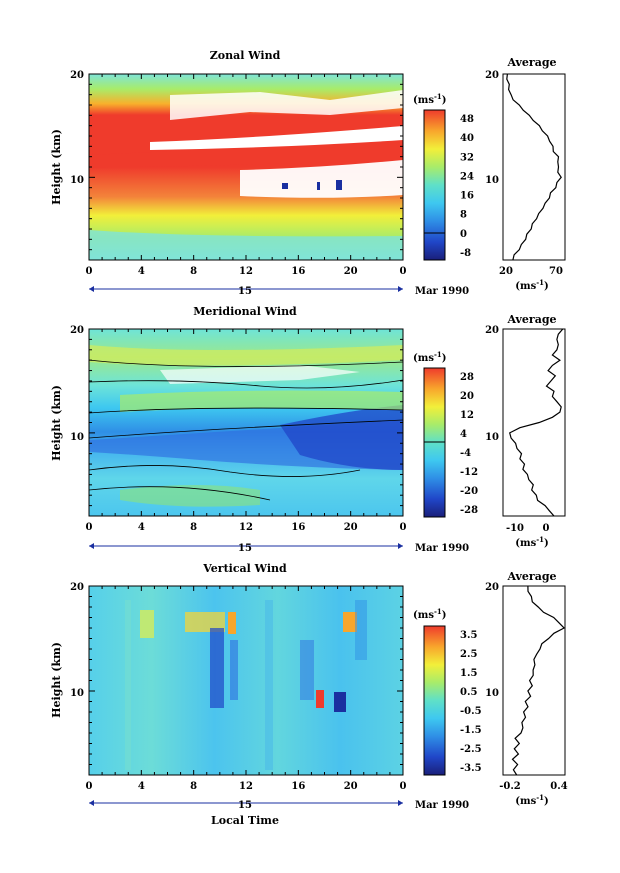 The image size is (620, 873). What do you see at coordinates (467, 377) in the screenshot?
I see `colorbar-label: 28` at bounding box center [467, 377].